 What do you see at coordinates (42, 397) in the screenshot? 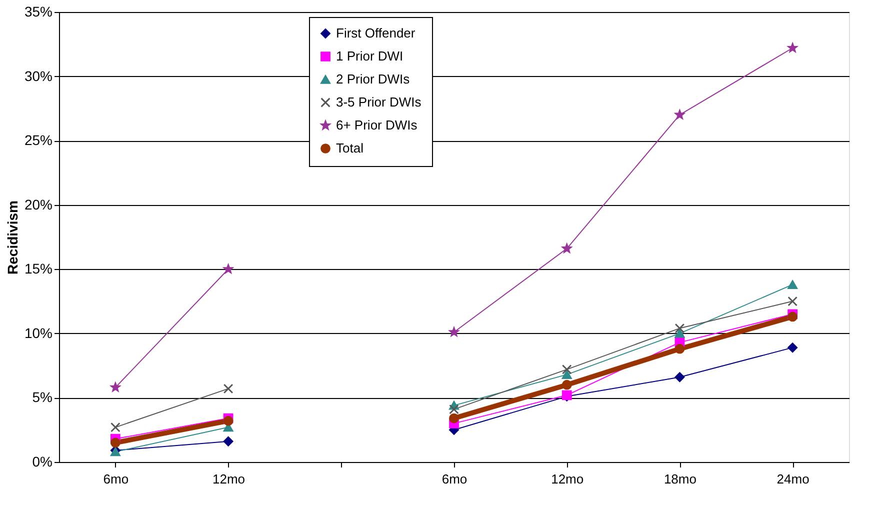
I see `y-tick-label: 5%` at bounding box center [42, 397].